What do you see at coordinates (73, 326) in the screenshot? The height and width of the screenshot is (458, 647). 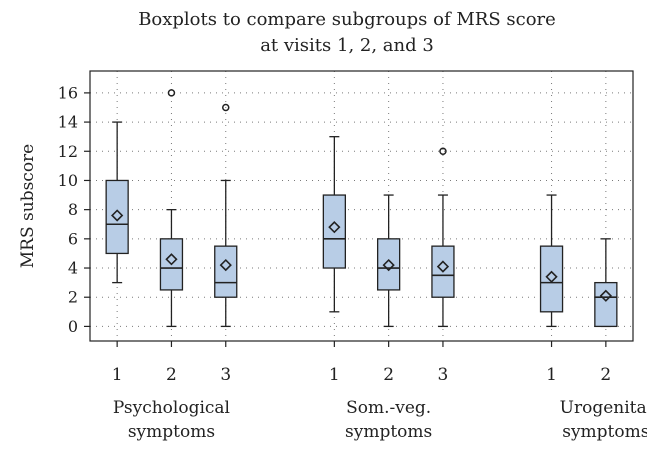 I see `y-tick-label: 0` at bounding box center [73, 326].